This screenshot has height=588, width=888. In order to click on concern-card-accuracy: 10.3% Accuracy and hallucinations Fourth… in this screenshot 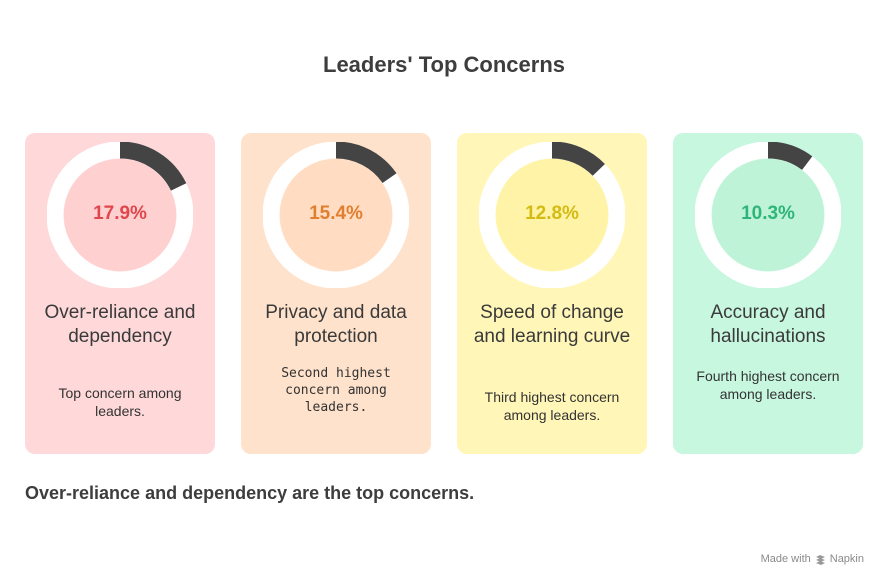, I will do `click(768, 293)`.